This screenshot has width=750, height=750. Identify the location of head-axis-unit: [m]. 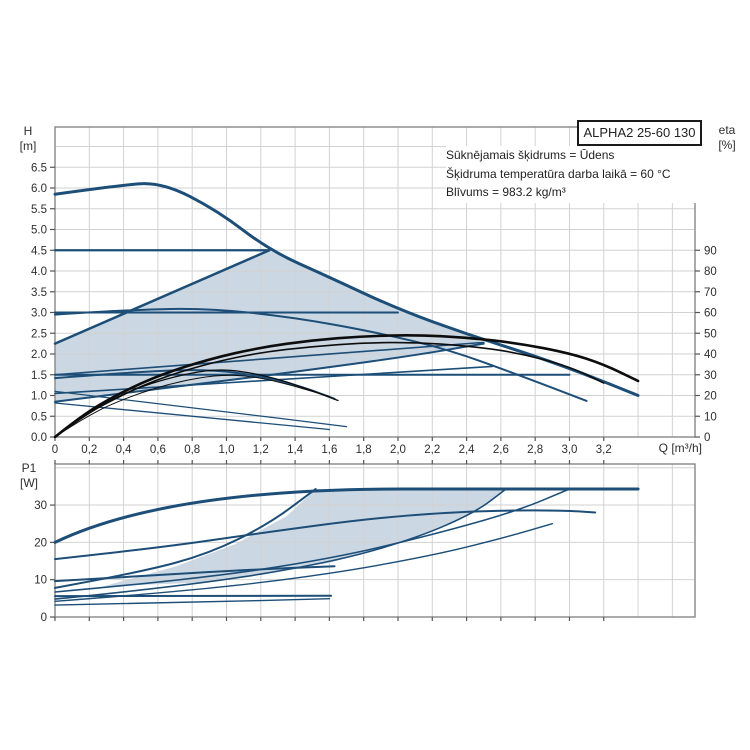
(28, 146).